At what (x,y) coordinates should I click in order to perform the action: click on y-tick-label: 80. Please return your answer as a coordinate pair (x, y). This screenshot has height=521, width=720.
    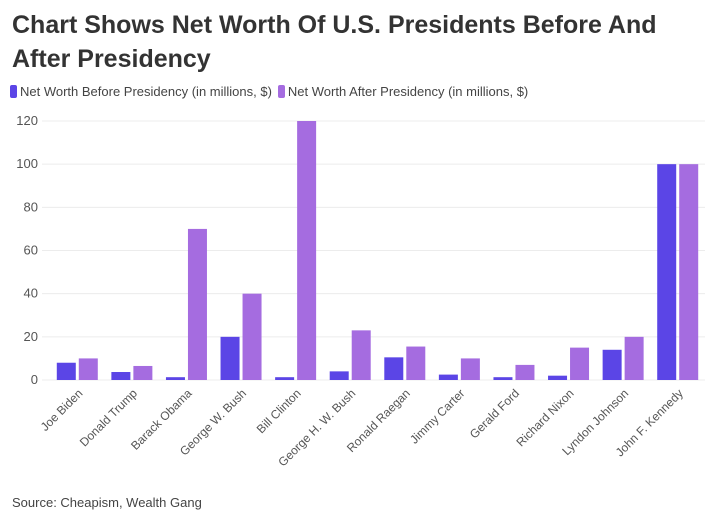
    Looking at the image, I should click on (31, 206).